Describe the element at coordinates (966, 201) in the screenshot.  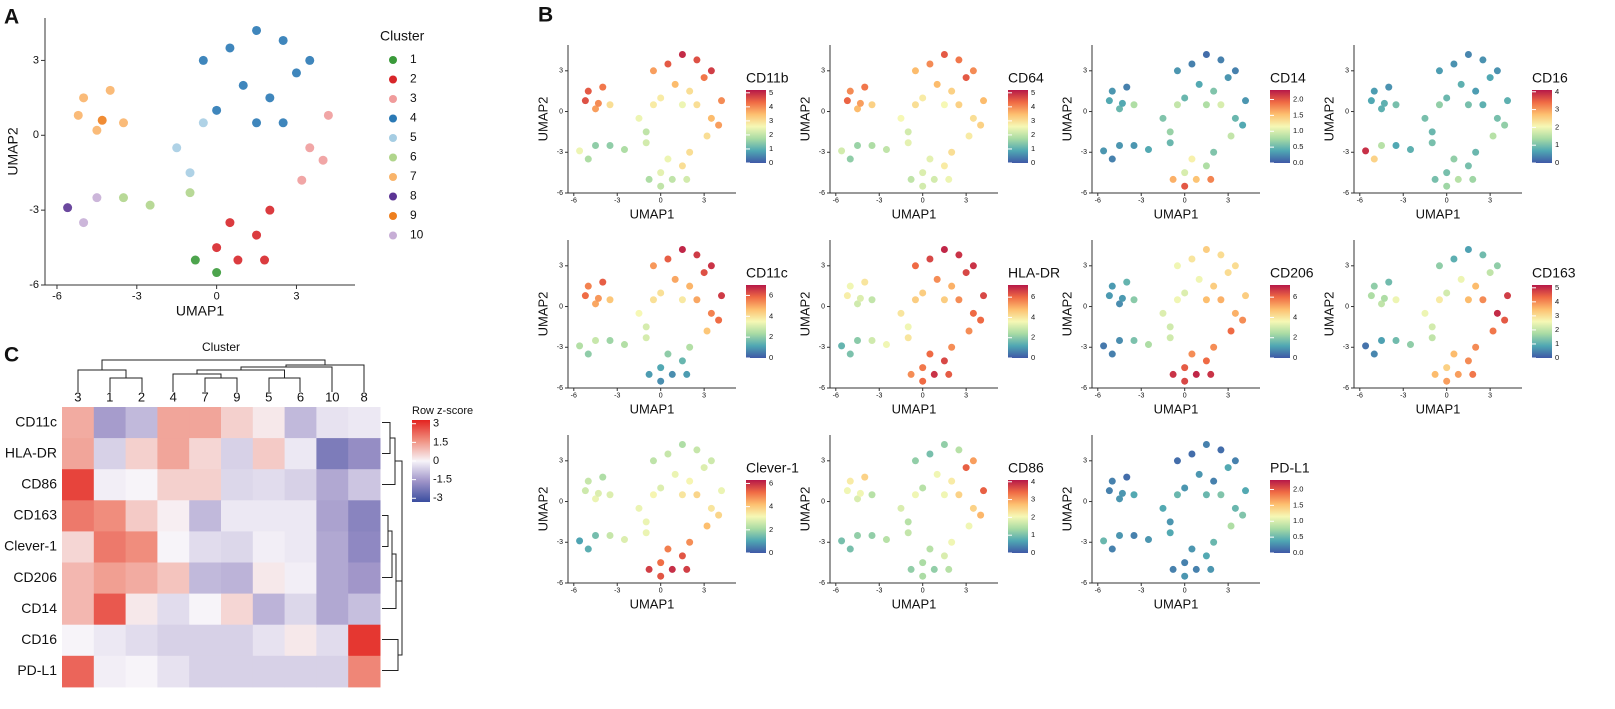
I see `x-tick-label: 3` at that location.